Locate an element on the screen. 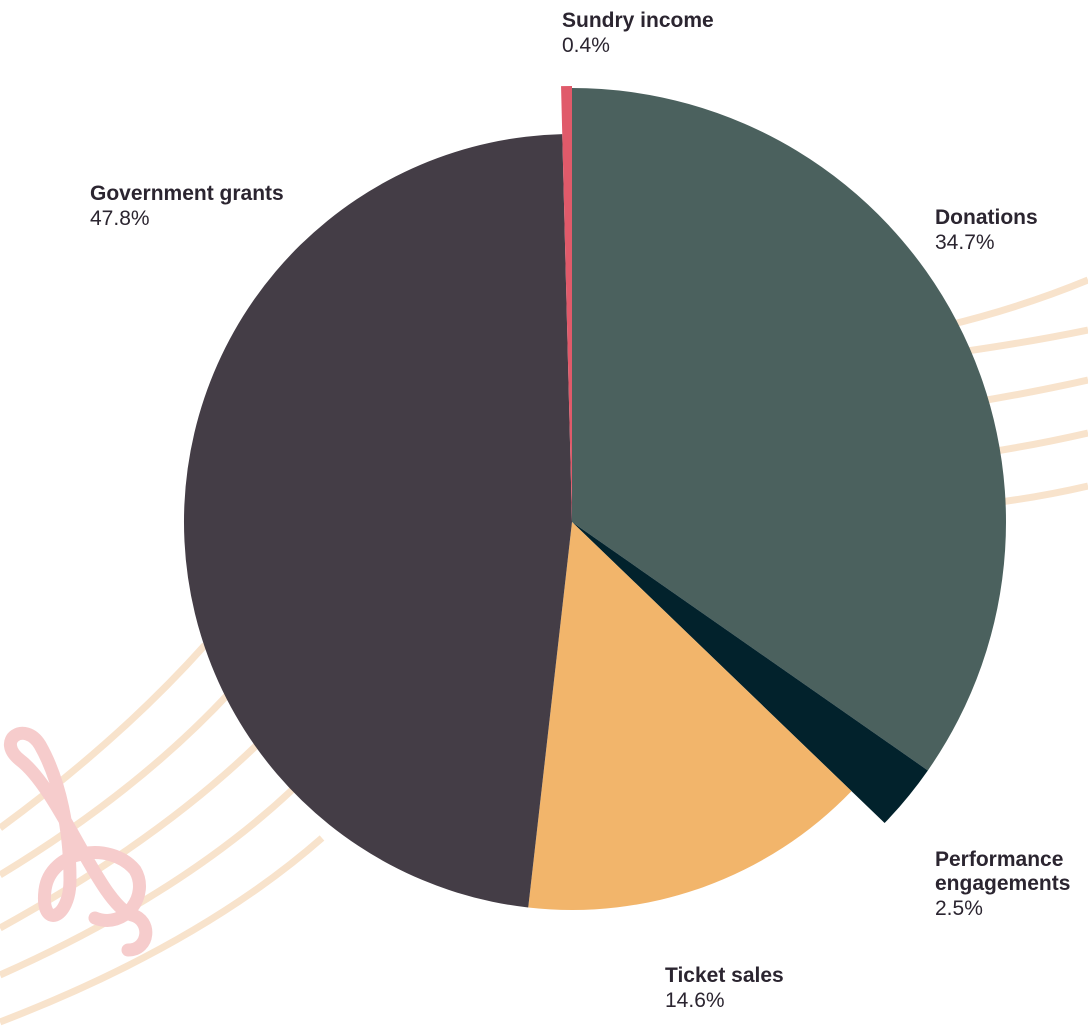 The image size is (1088, 1027). pie-label-performance-engagements: Performance engagements 2.5% is located at coordinates (1002, 884).